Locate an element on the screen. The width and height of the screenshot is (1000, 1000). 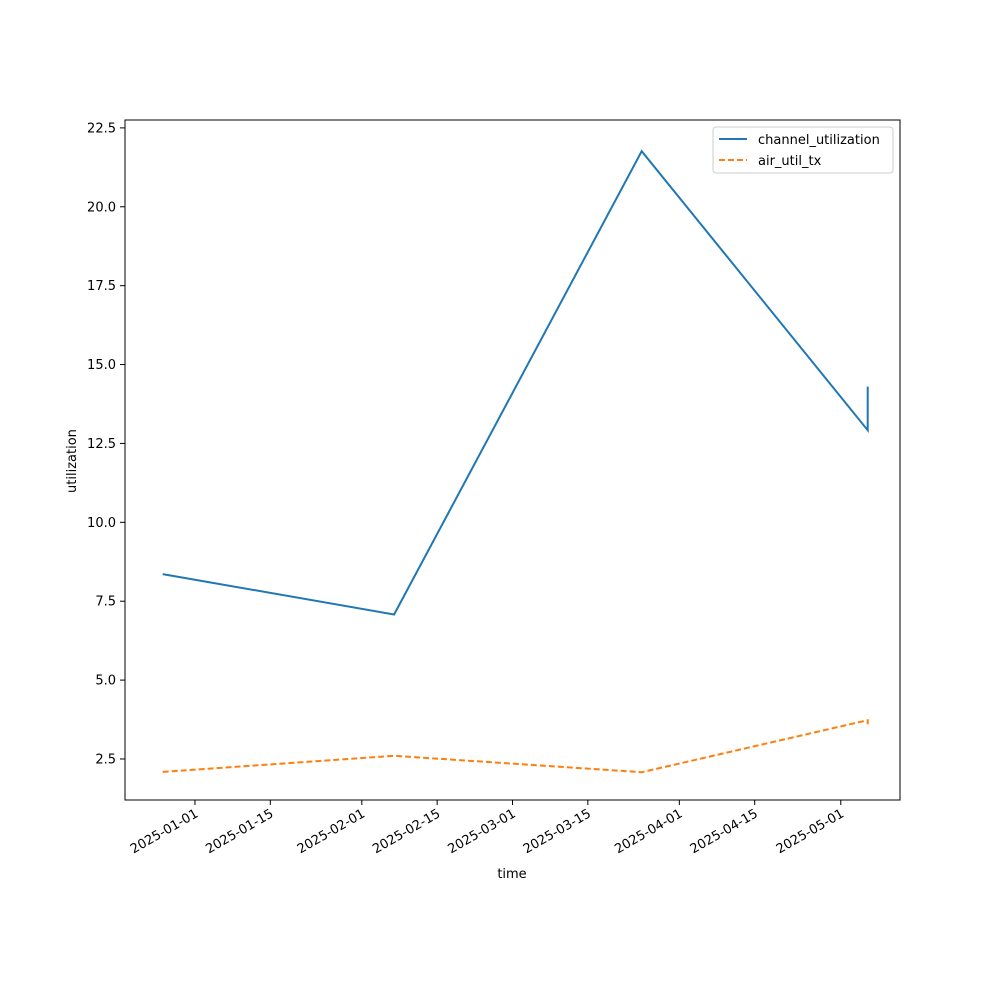
legend-box is located at coordinates (803, 150).